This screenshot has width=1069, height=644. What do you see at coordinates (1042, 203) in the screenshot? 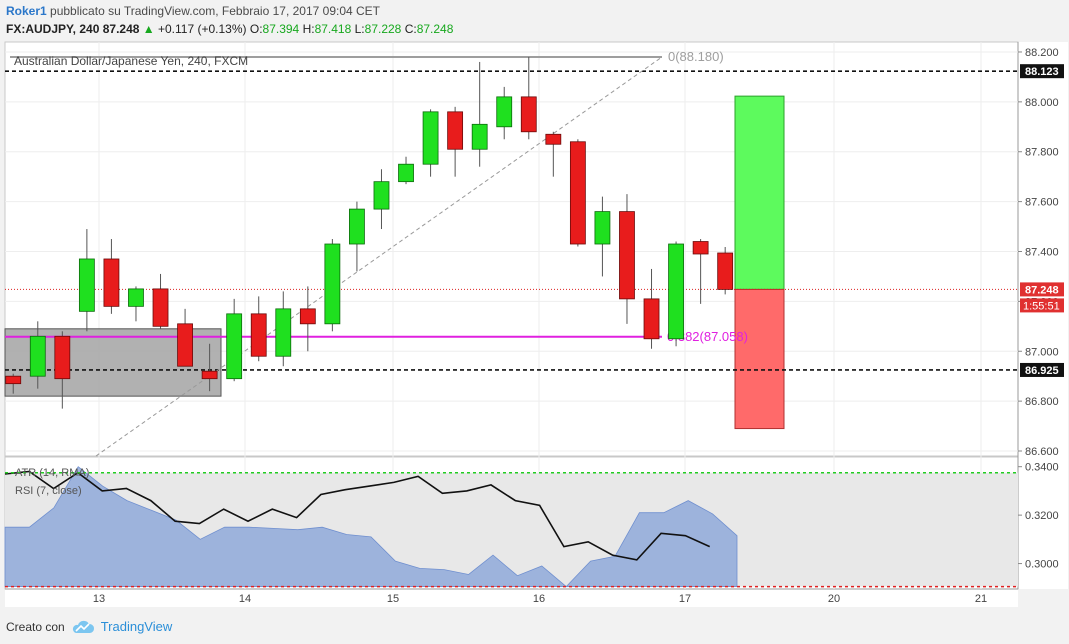
I see `price-tick-label: 87.600` at bounding box center [1042, 203].